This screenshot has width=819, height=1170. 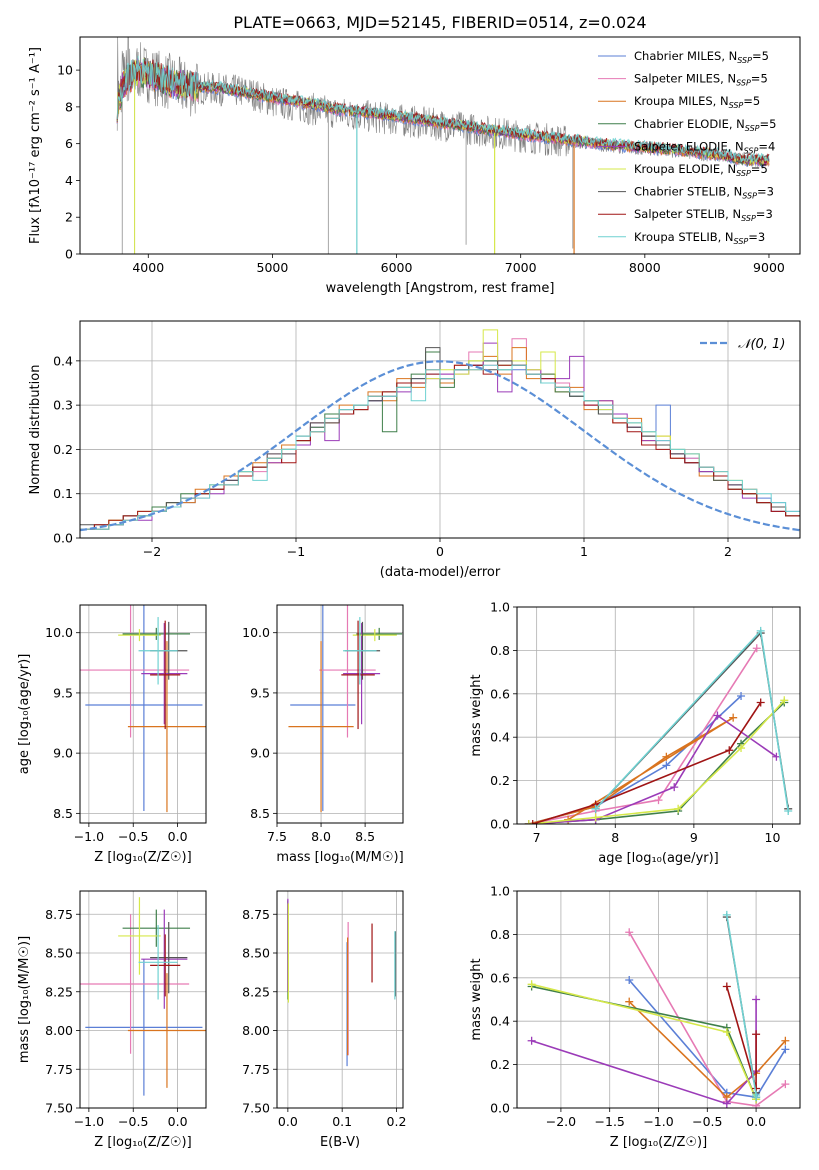 What do you see at coordinates (615, 837) in the screenshot?
I see `x-tick-label: 8` at bounding box center [615, 837].